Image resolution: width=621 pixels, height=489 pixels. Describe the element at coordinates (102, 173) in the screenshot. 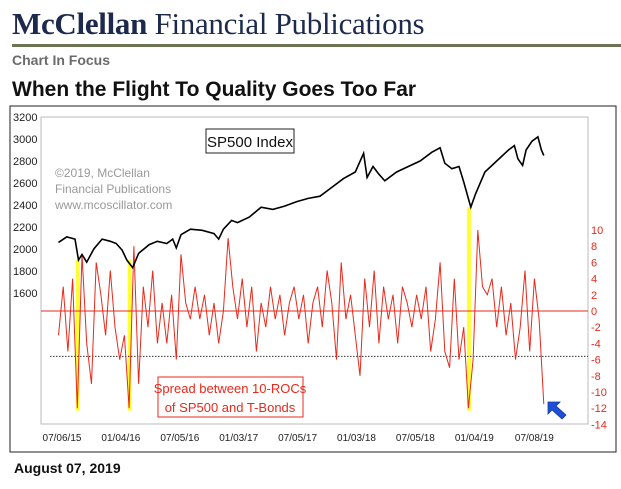

I see `watermark-line: ©2019, McClellan` at that location.